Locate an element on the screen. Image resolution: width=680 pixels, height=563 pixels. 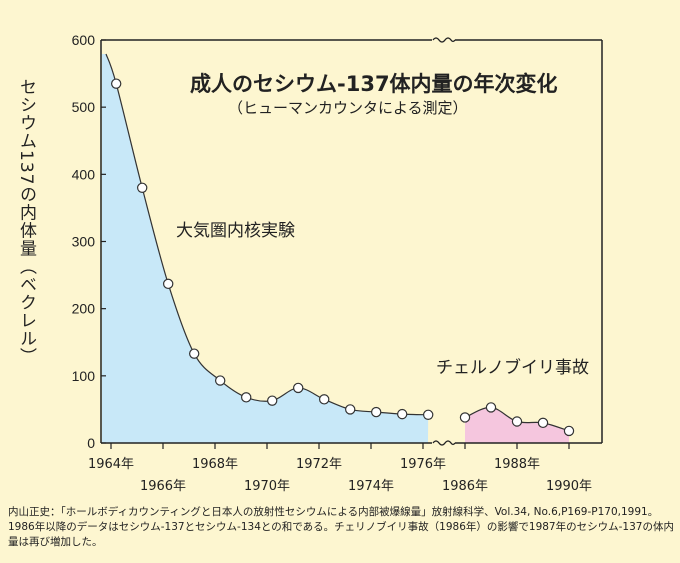
x-tick-label: 1968年 is located at coordinates (215, 464).